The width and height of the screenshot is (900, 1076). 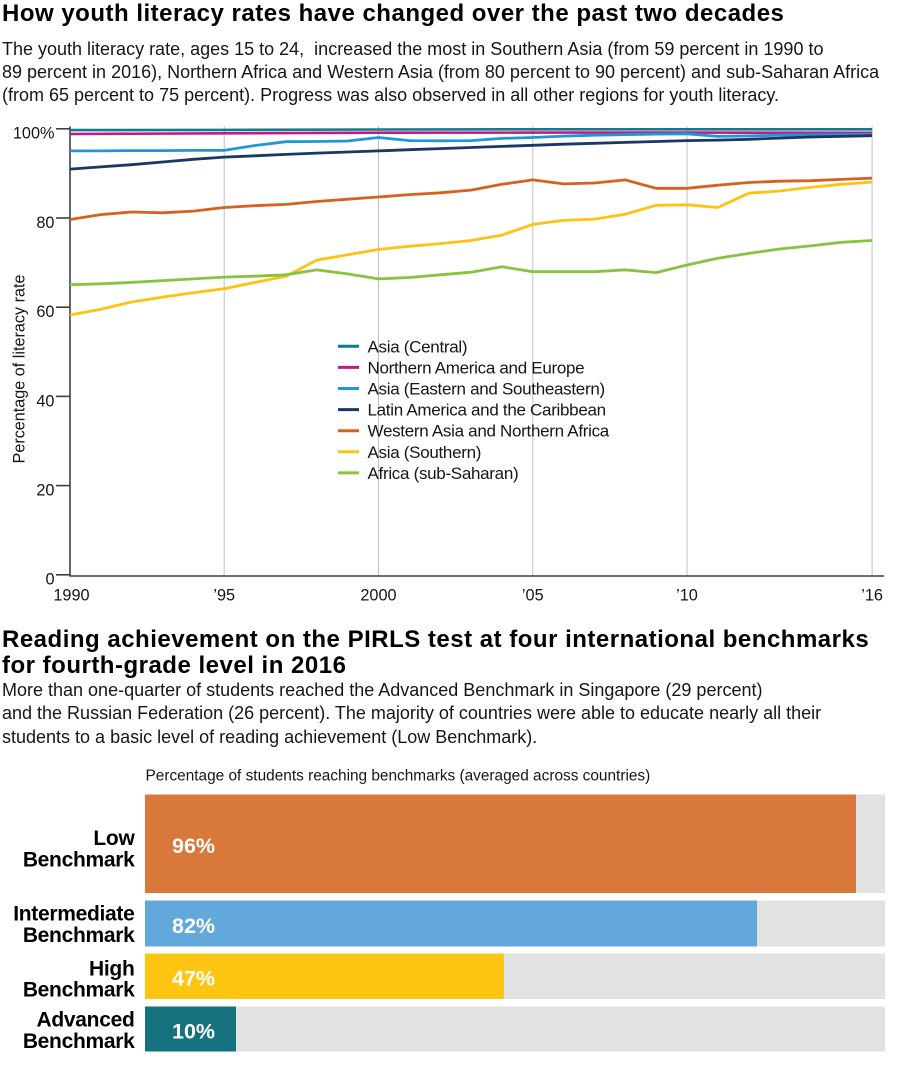 I want to click on svg-text: 100%, so click(x=34, y=134).